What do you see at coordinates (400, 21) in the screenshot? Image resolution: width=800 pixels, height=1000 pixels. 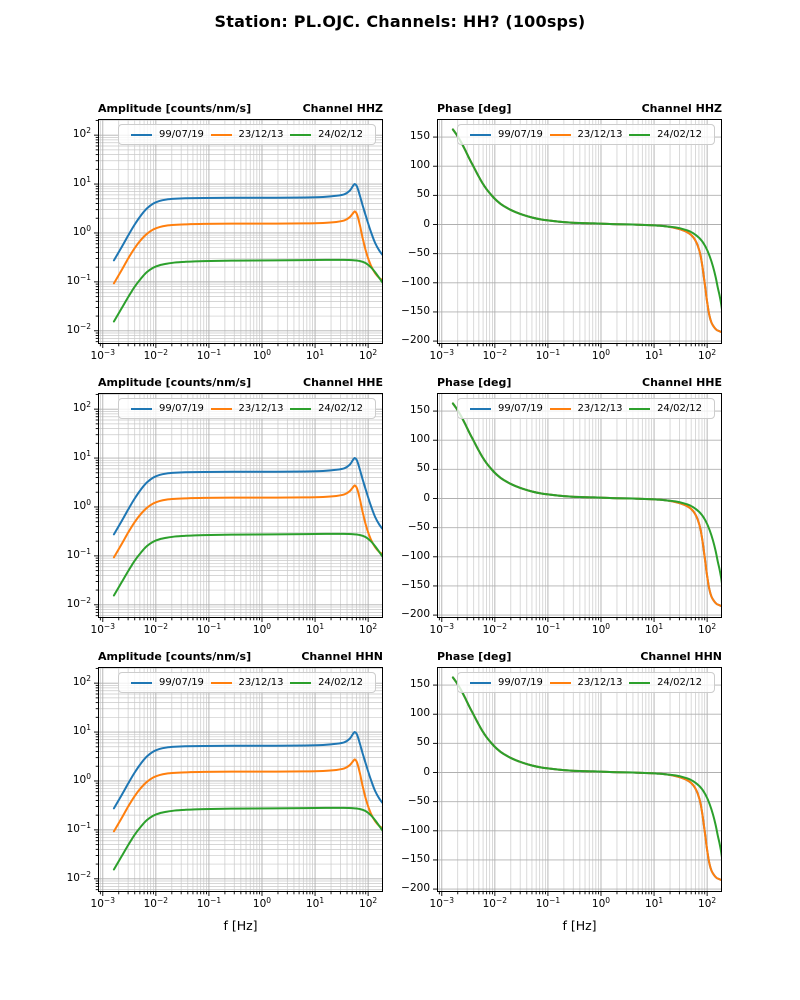 I see `figure-title: Station: PL.OJC. Channels: HH? (100sps)` at bounding box center [400, 21].